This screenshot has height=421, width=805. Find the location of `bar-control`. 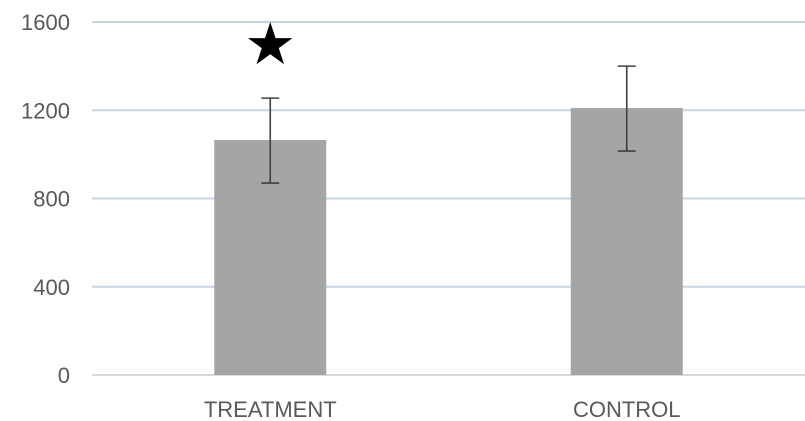

bar-control is located at coordinates (626, 241).